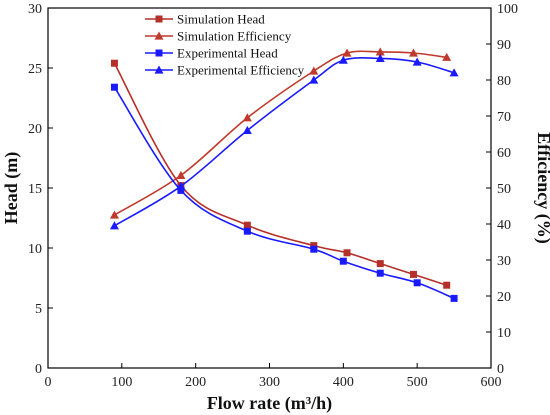  What do you see at coordinates (269, 403) in the screenshot?
I see `x-axis-title: Flow rate (m³/h)` at bounding box center [269, 403].